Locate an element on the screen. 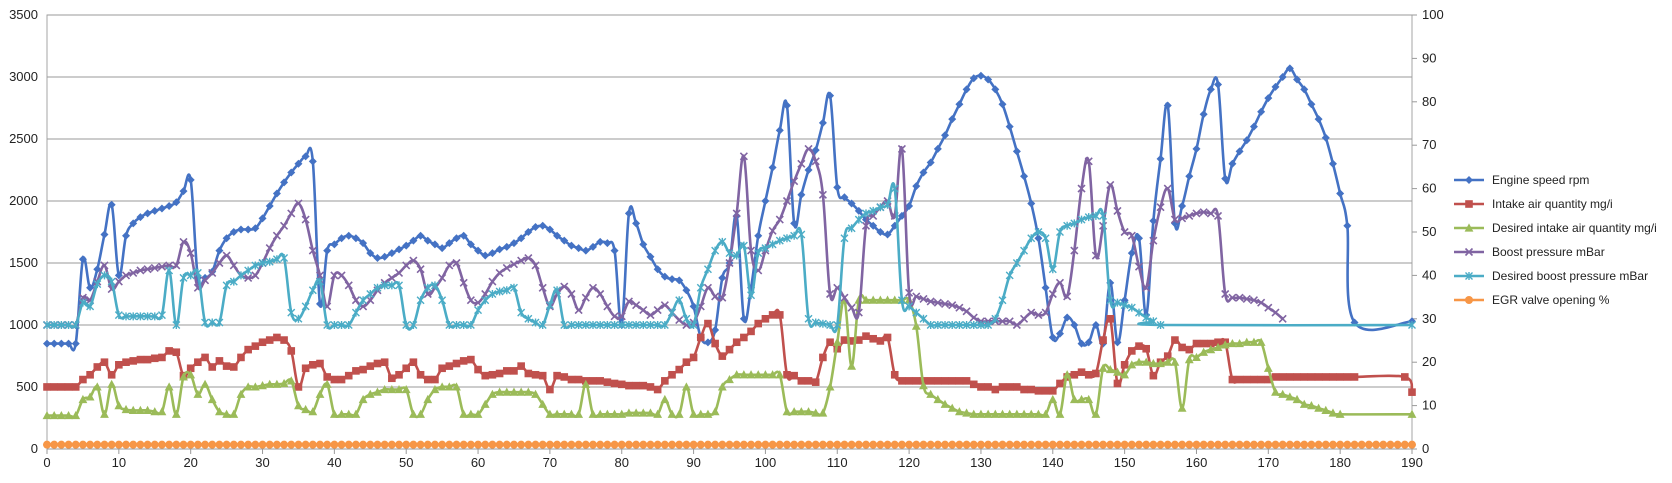  y-right-tick-label: 0 is located at coordinates (1425, 448).